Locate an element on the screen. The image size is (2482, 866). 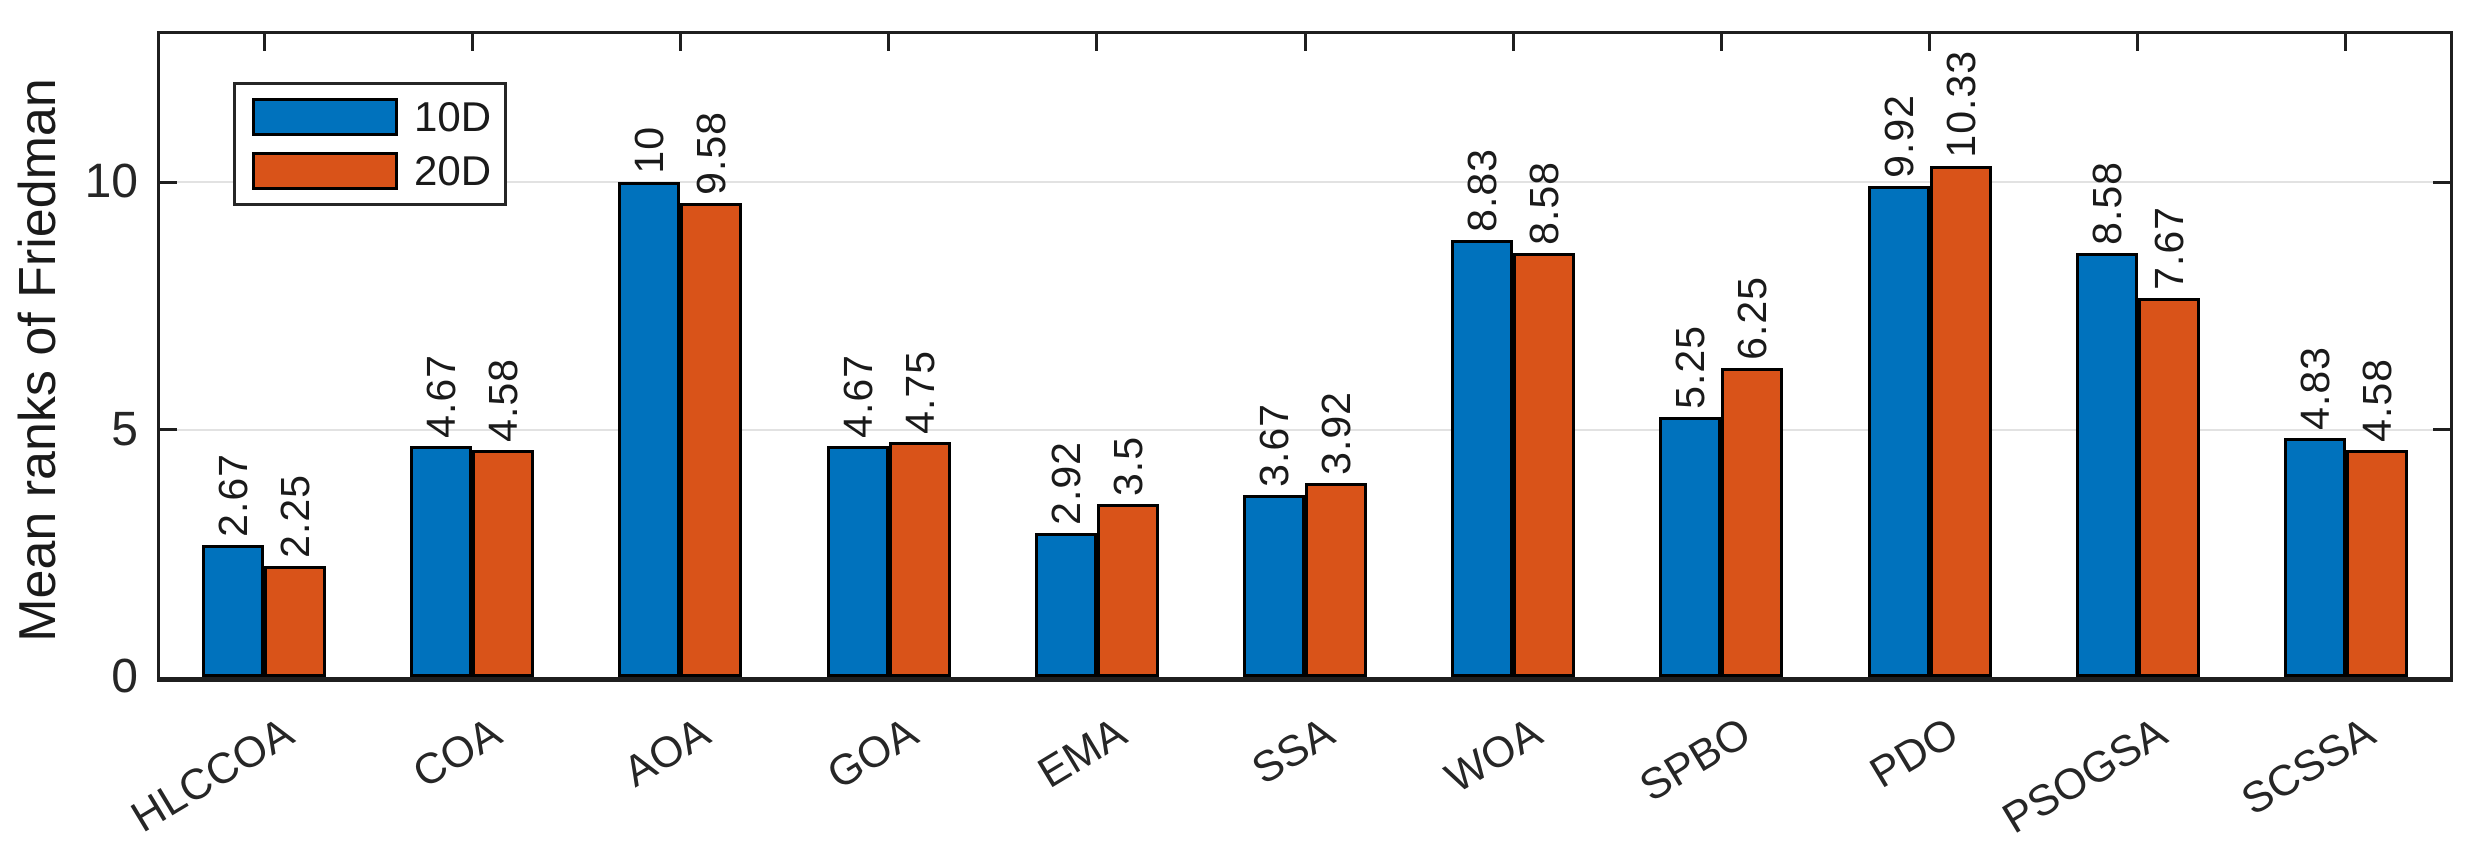
bar-value-label-EMA-20D: 3.5 is located at coordinates (1127, 466).